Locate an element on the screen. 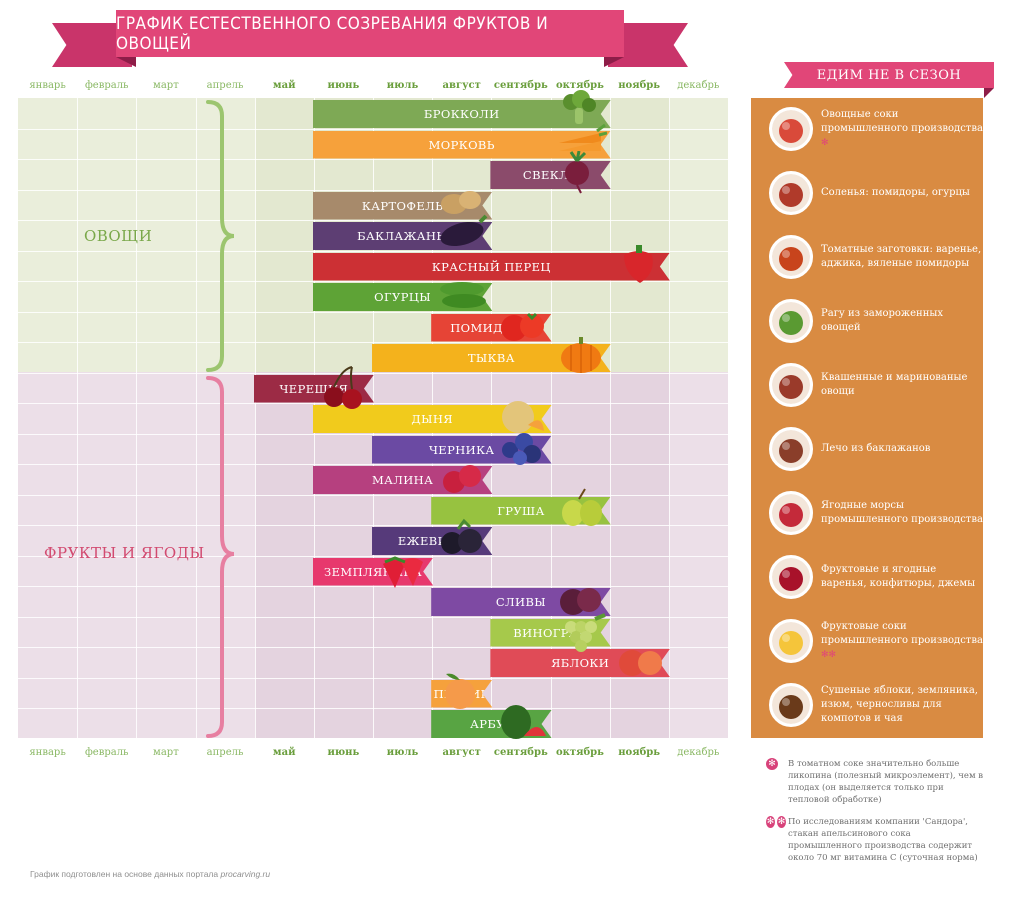 Image resolution: width=1020 pixels, height=911 pixels. frozen-vegetables-icon is located at coordinates (791, 321).